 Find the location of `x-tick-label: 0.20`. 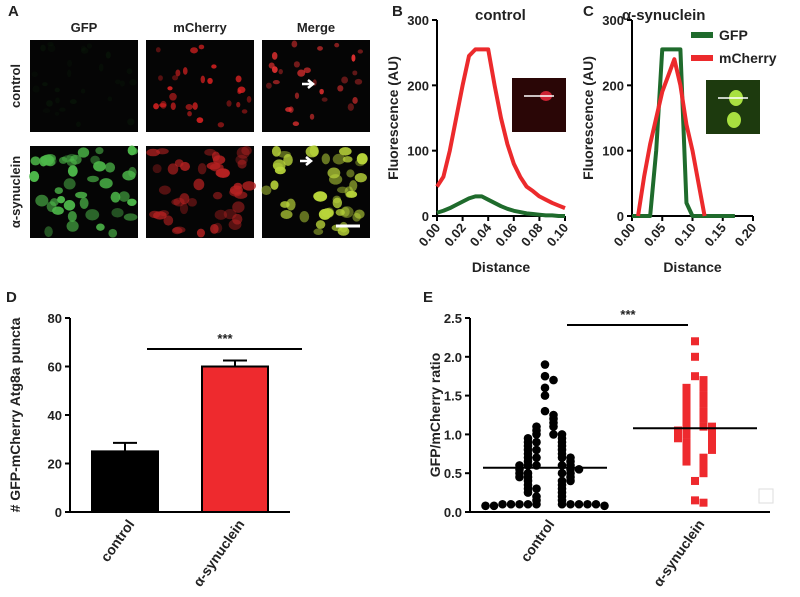

x-tick-label: 0.20 is located at coordinates (746, 234).